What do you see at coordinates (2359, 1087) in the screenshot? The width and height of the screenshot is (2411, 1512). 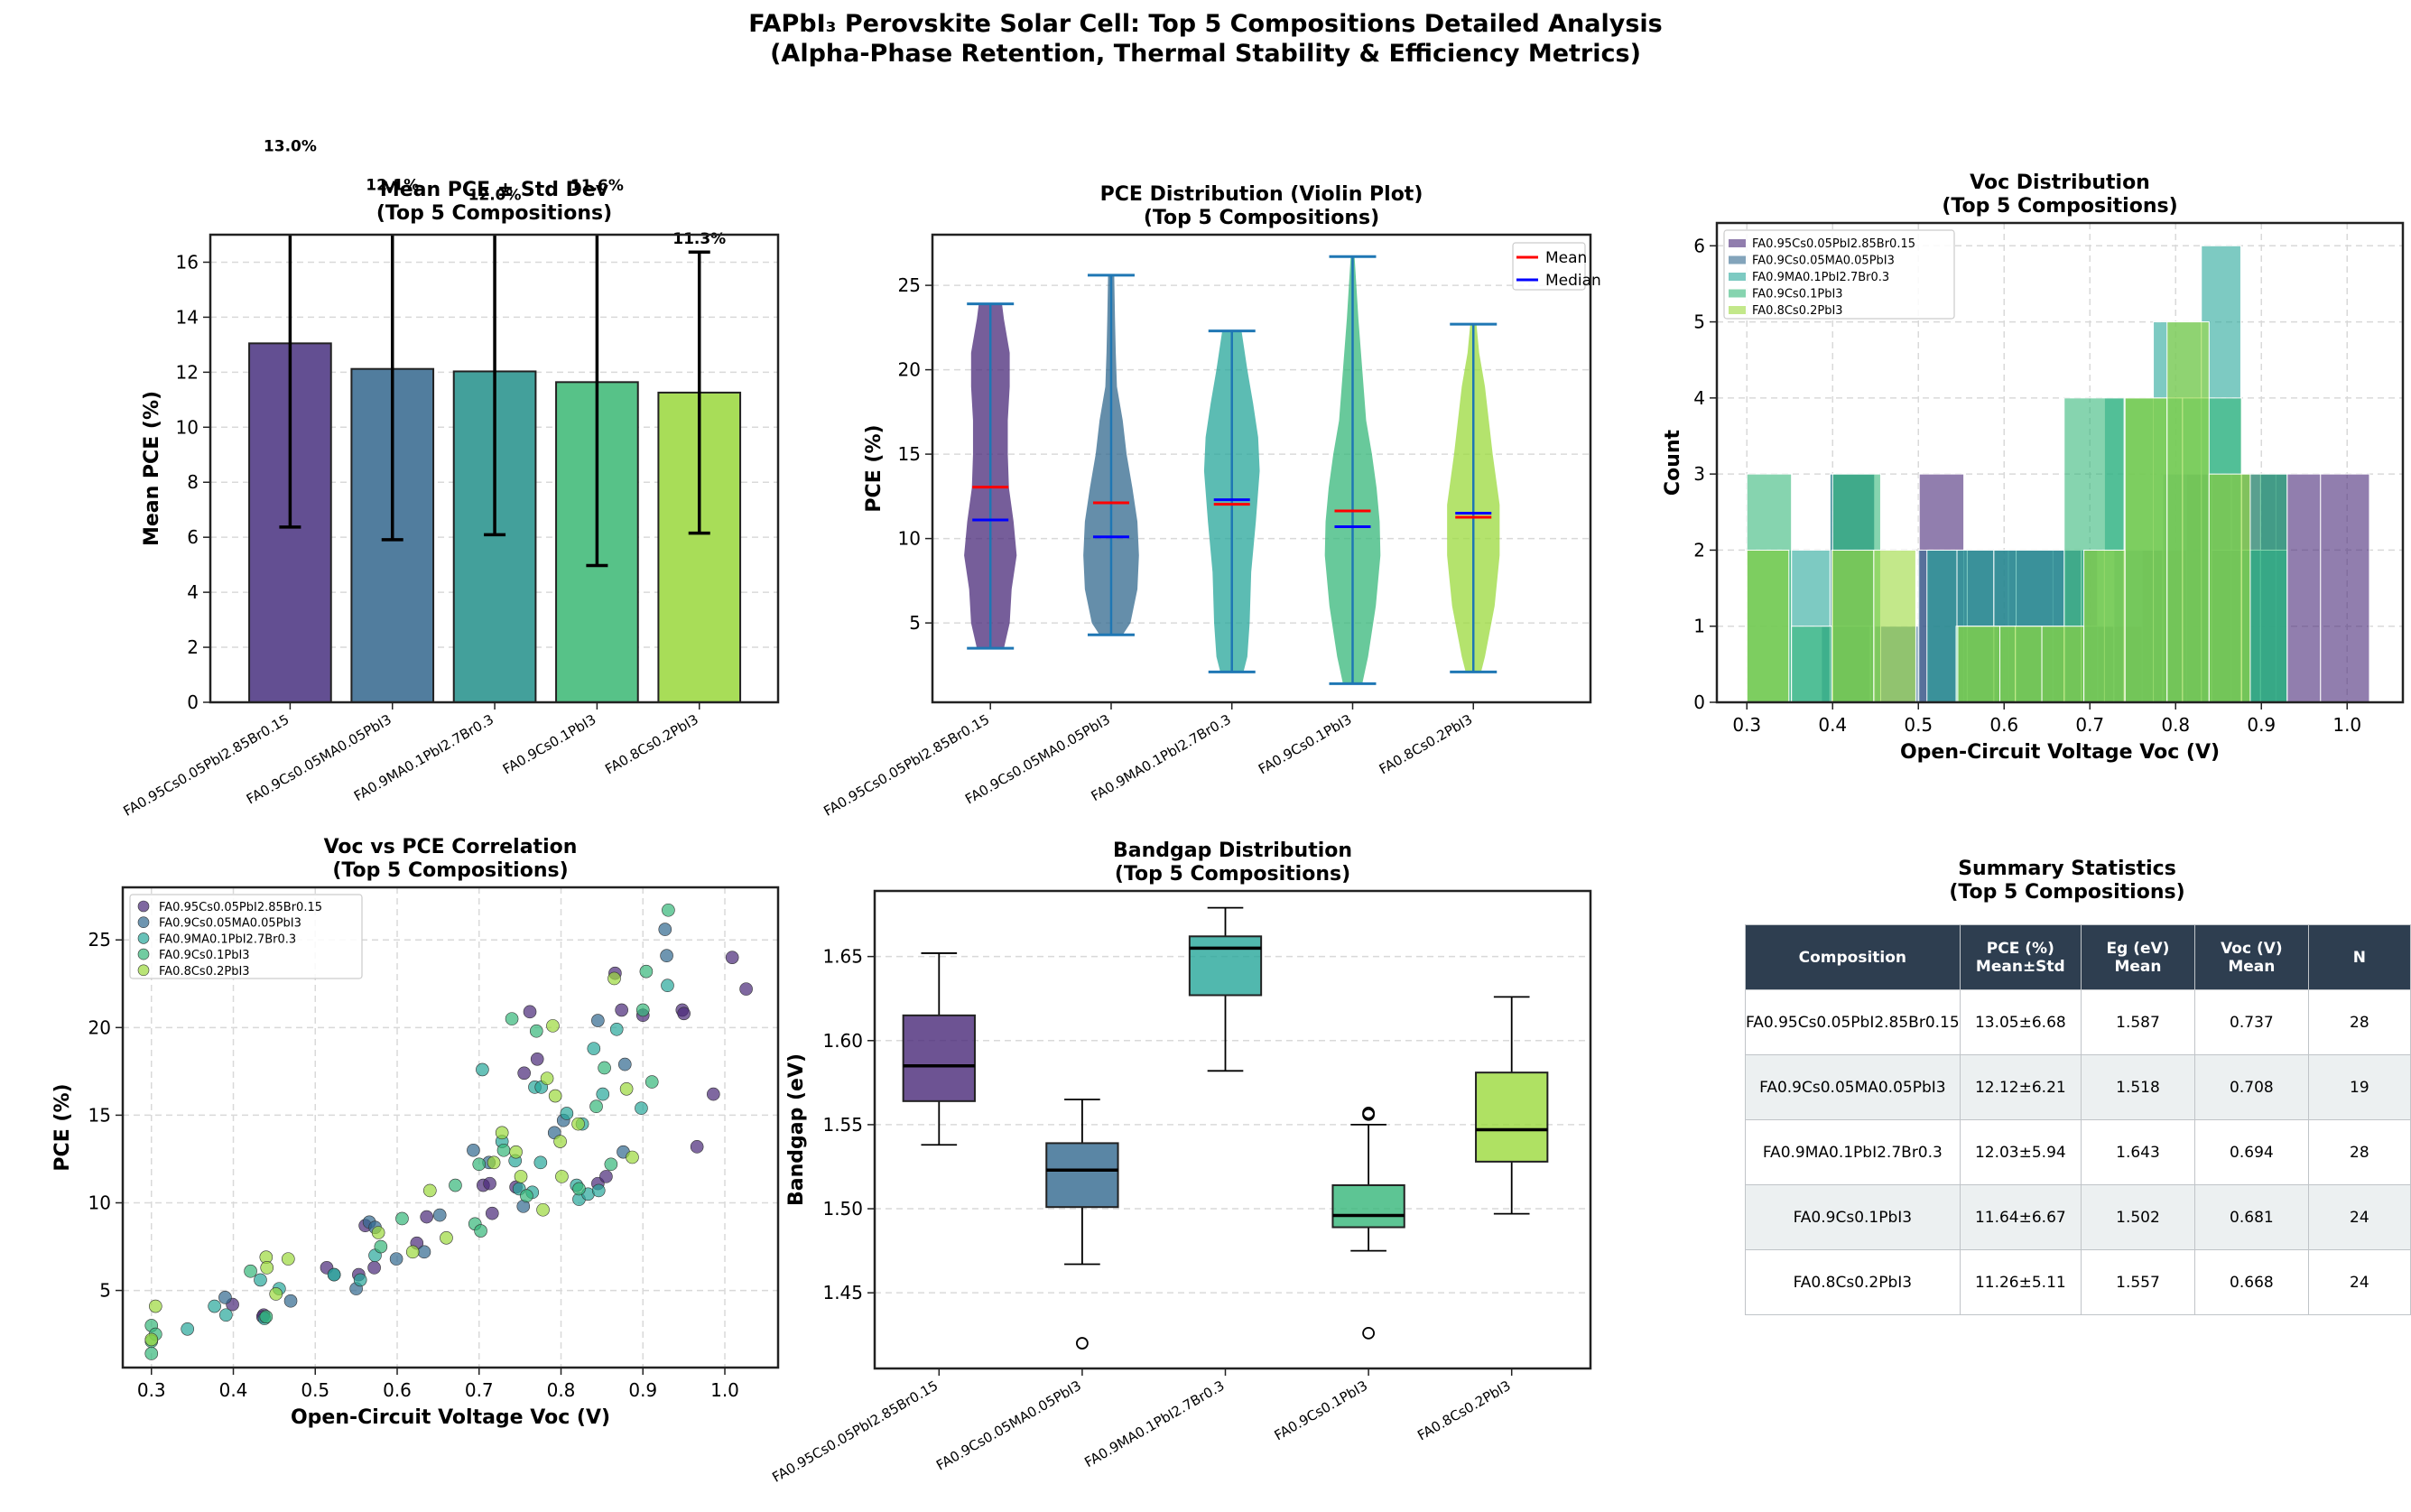 I see `cell-n: 19` at bounding box center [2359, 1087].